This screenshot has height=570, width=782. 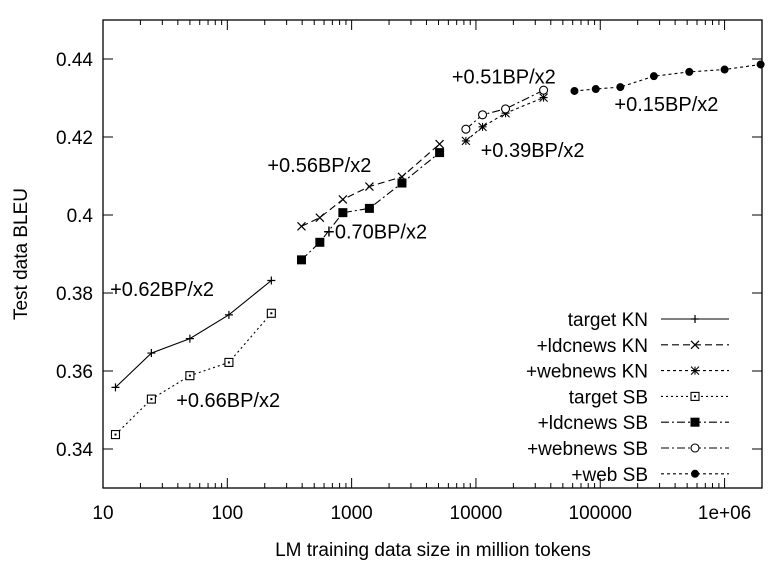 What do you see at coordinates (162, 290) in the screenshot?
I see `annotation-label: +0.62BP/x2` at bounding box center [162, 290].